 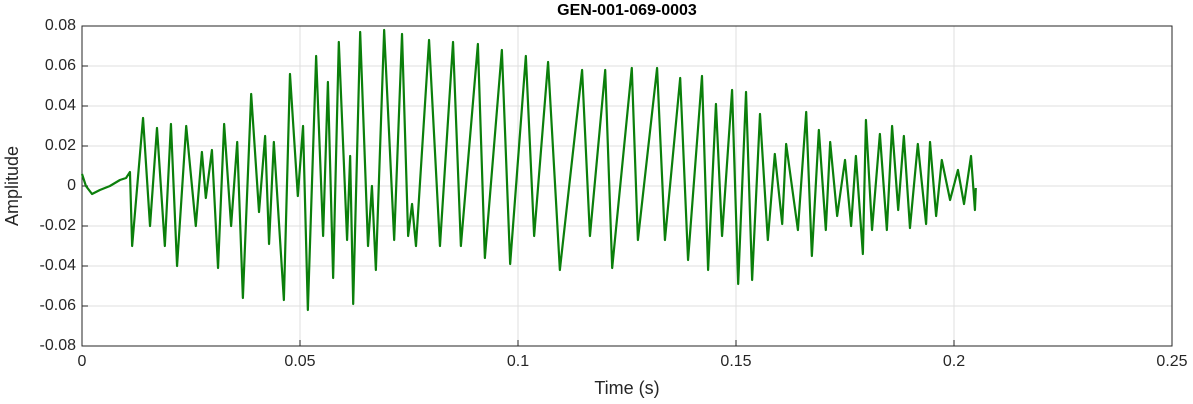 What do you see at coordinates (58, 225) in the screenshot?
I see `y-tick-label: -0.02` at bounding box center [58, 225].